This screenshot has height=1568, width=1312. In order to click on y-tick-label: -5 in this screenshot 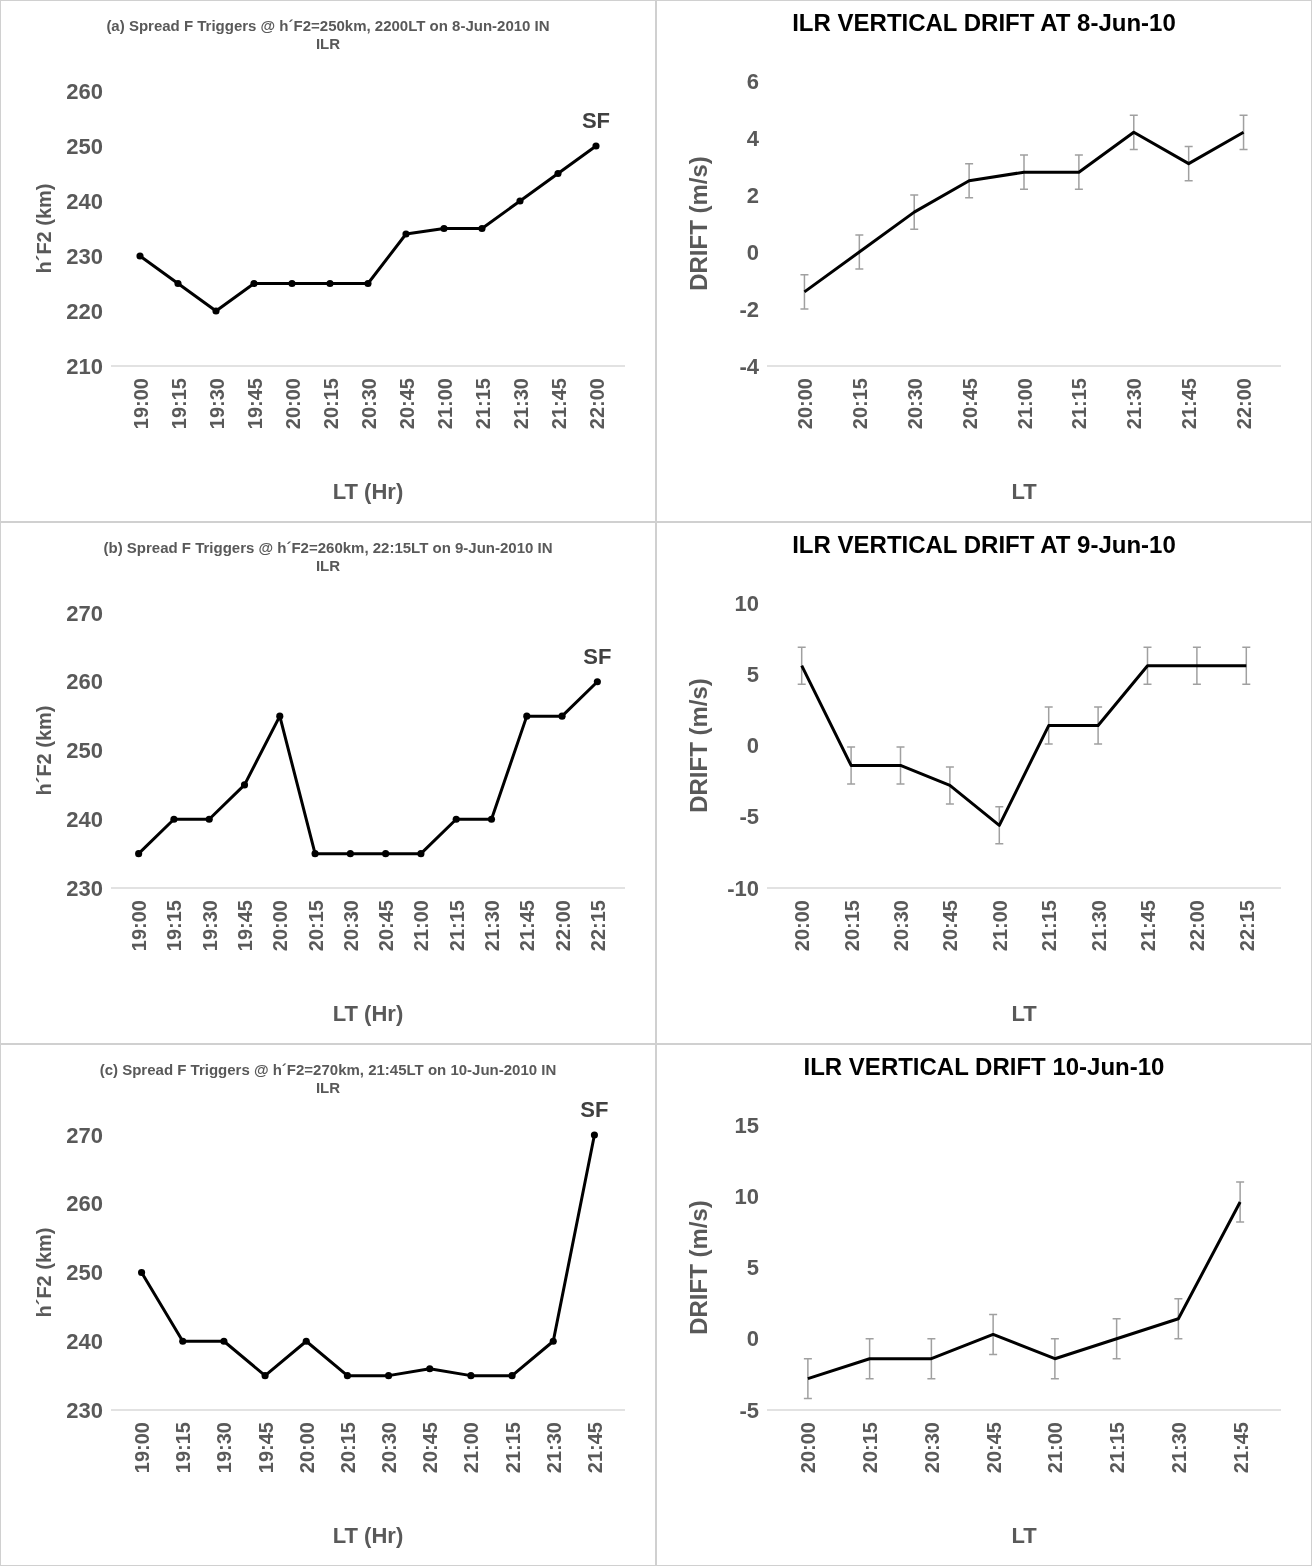, I will do `click(749, 817)`.